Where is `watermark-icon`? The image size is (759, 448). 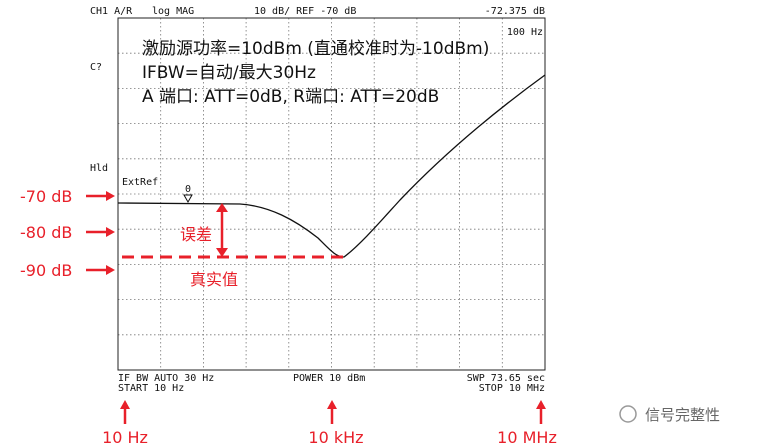 watermark-icon is located at coordinates (628, 414).